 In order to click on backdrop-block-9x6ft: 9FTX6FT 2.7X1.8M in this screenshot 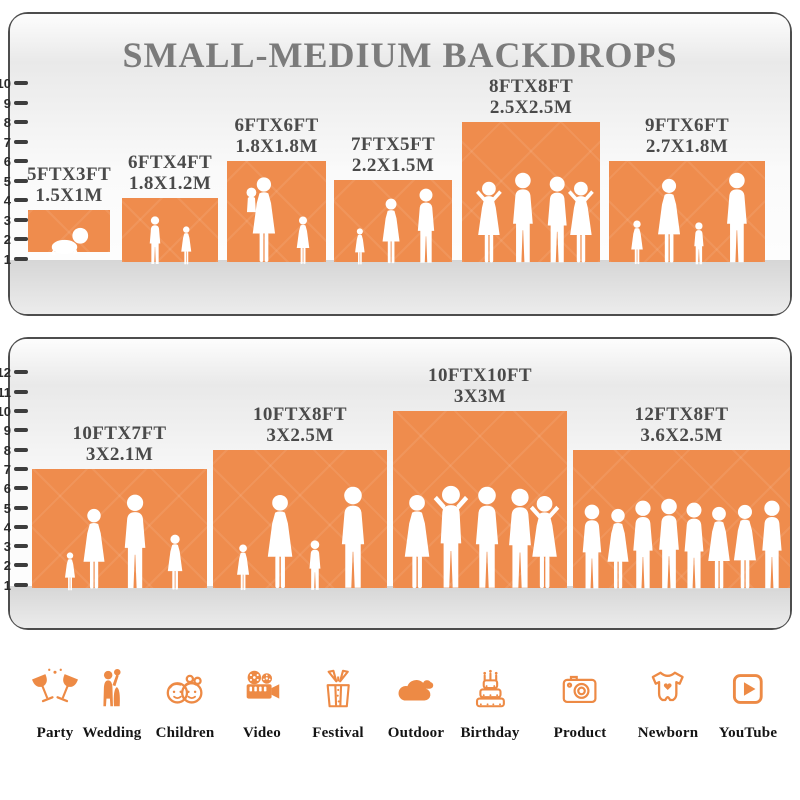, I will do `click(687, 190)`.